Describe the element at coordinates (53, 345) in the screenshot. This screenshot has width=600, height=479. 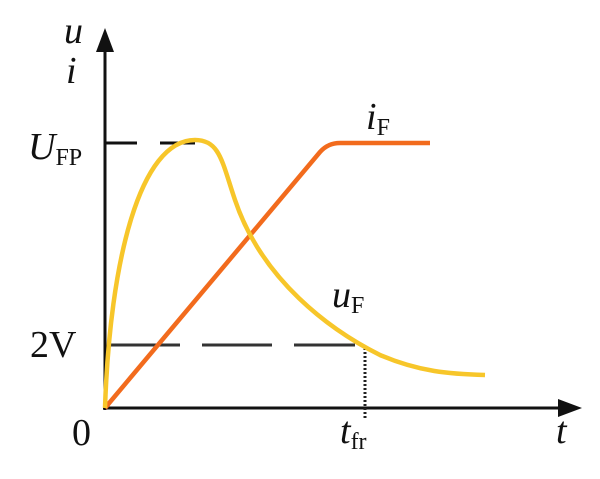
I see `two-volt-label: 2V` at that location.